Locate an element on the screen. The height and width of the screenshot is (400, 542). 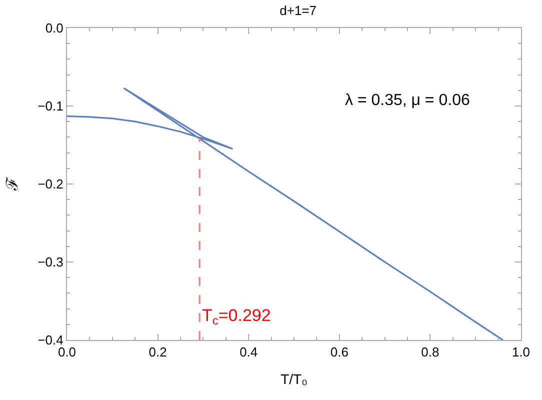
x-axis-title: T/T₀ is located at coordinates (294, 378).